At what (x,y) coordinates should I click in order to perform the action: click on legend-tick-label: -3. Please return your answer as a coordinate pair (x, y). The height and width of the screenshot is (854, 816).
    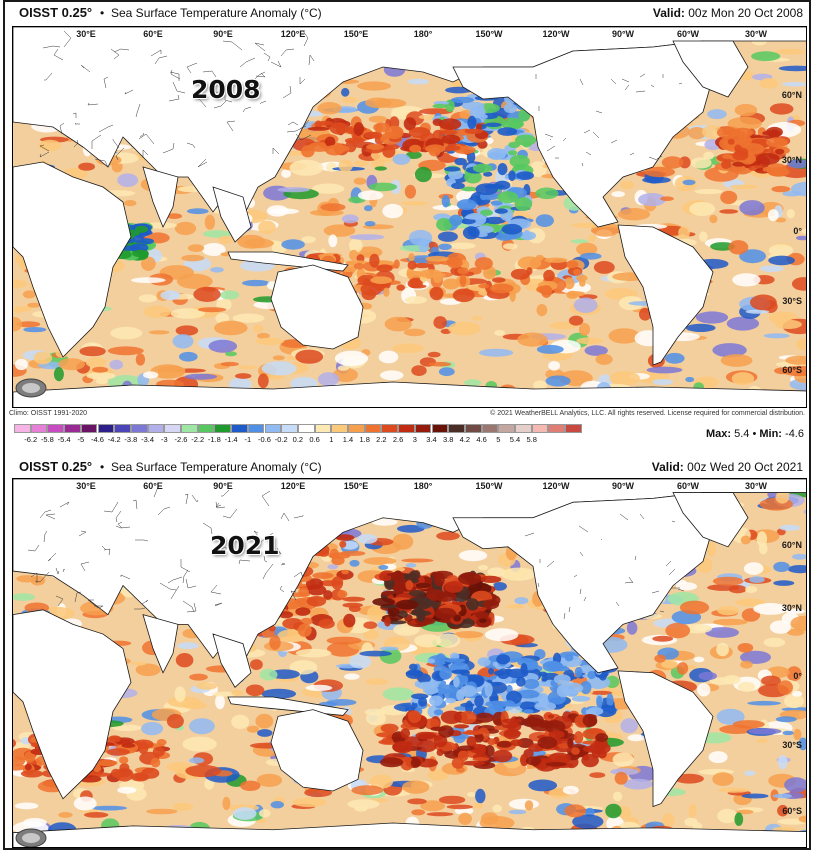
    Looking at the image, I should click on (164, 439).